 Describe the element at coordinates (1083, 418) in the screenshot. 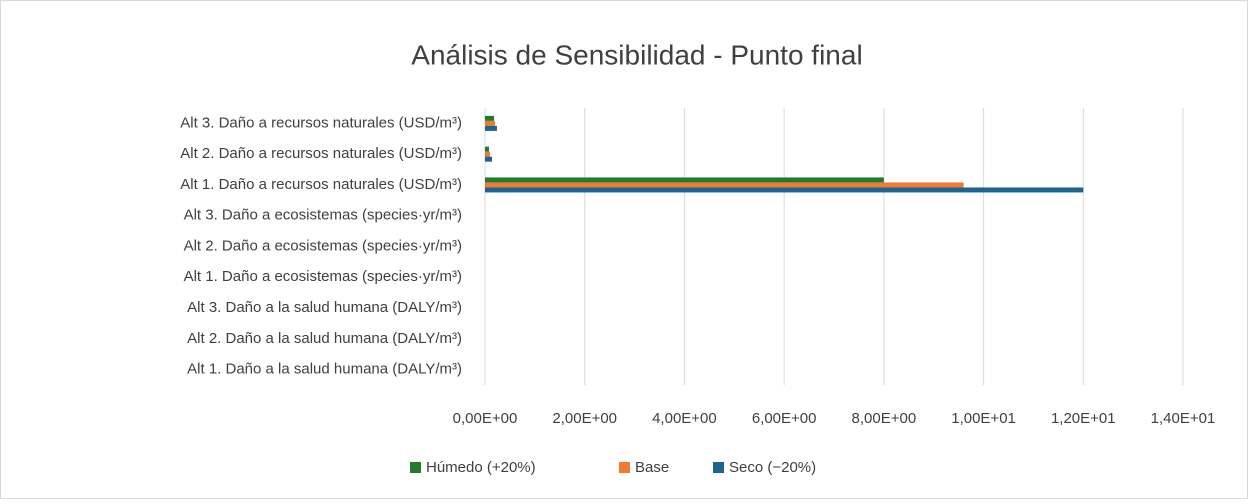

I see `x-tick-label: 1,20E+01` at that location.